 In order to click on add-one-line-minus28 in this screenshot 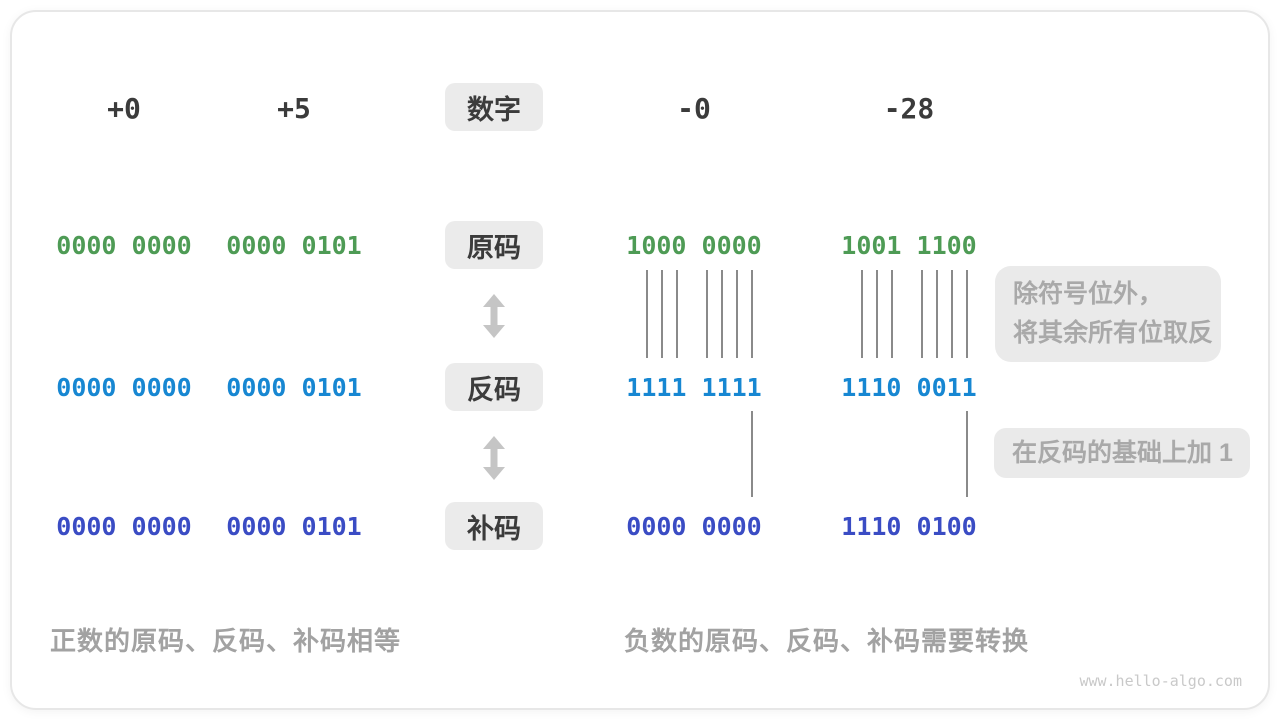, I will do `click(967, 454)`.